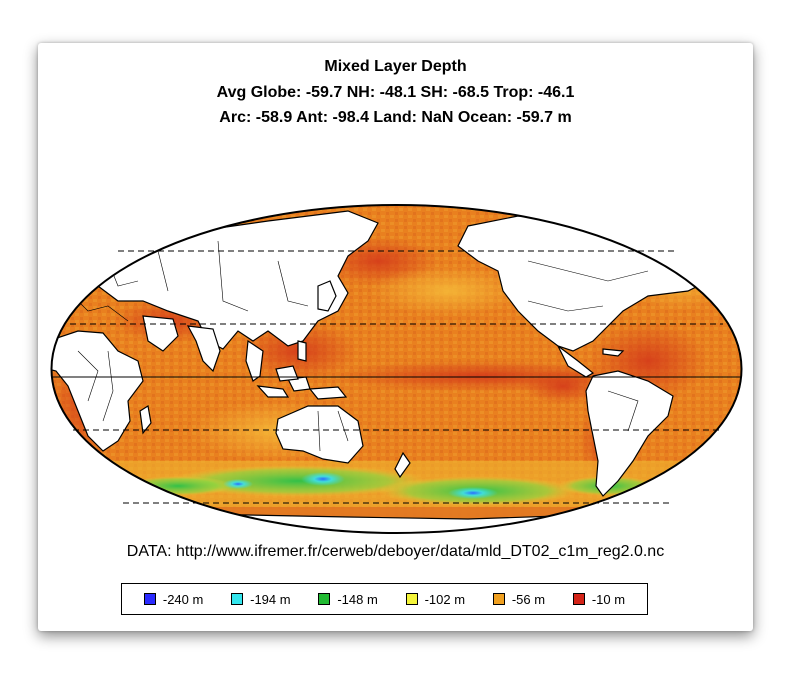  What do you see at coordinates (613, 352) in the screenshot?
I see `cuba` at bounding box center [613, 352].